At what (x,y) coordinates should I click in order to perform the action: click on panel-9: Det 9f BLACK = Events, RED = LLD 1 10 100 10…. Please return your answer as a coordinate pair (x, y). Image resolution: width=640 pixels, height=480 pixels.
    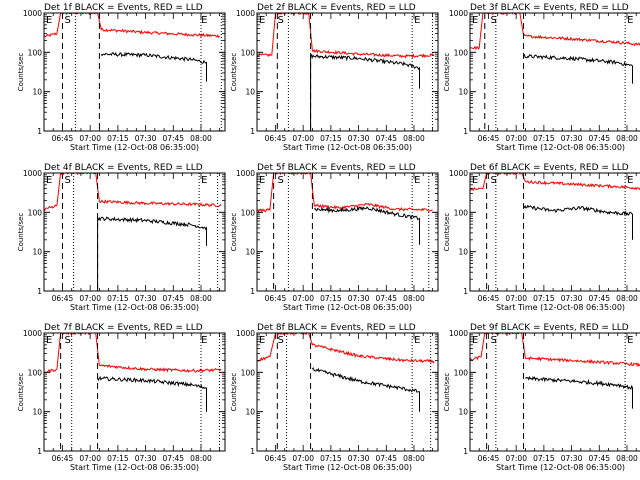
    Looking at the image, I should click on (541, 397).